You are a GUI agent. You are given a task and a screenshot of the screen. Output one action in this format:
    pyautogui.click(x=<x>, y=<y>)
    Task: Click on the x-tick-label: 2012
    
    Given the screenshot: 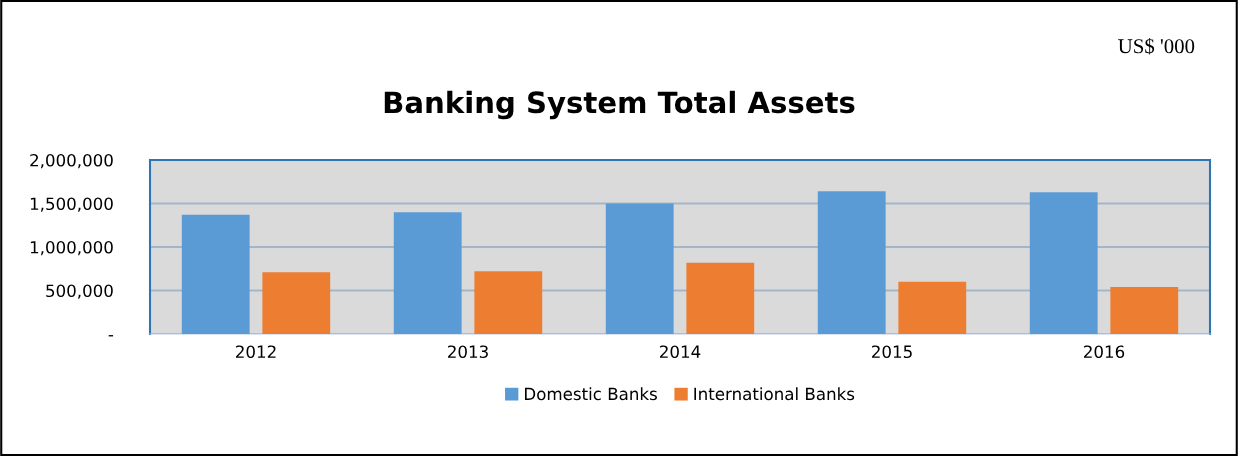 What is the action you would take?
    pyautogui.click(x=256, y=352)
    